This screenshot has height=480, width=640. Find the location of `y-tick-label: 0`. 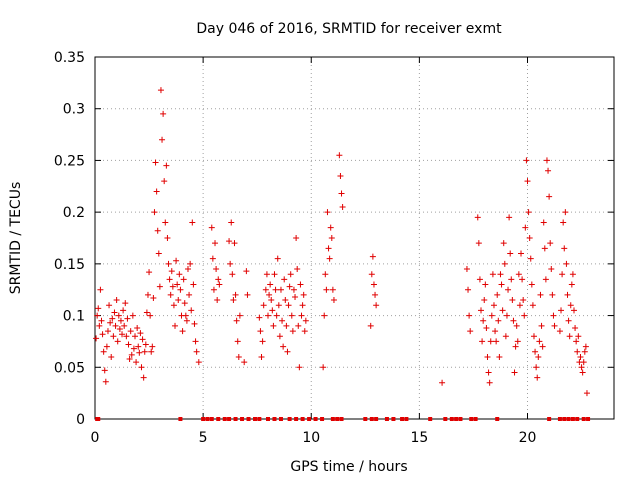

y-tick-label: 0 is located at coordinates (80, 420).